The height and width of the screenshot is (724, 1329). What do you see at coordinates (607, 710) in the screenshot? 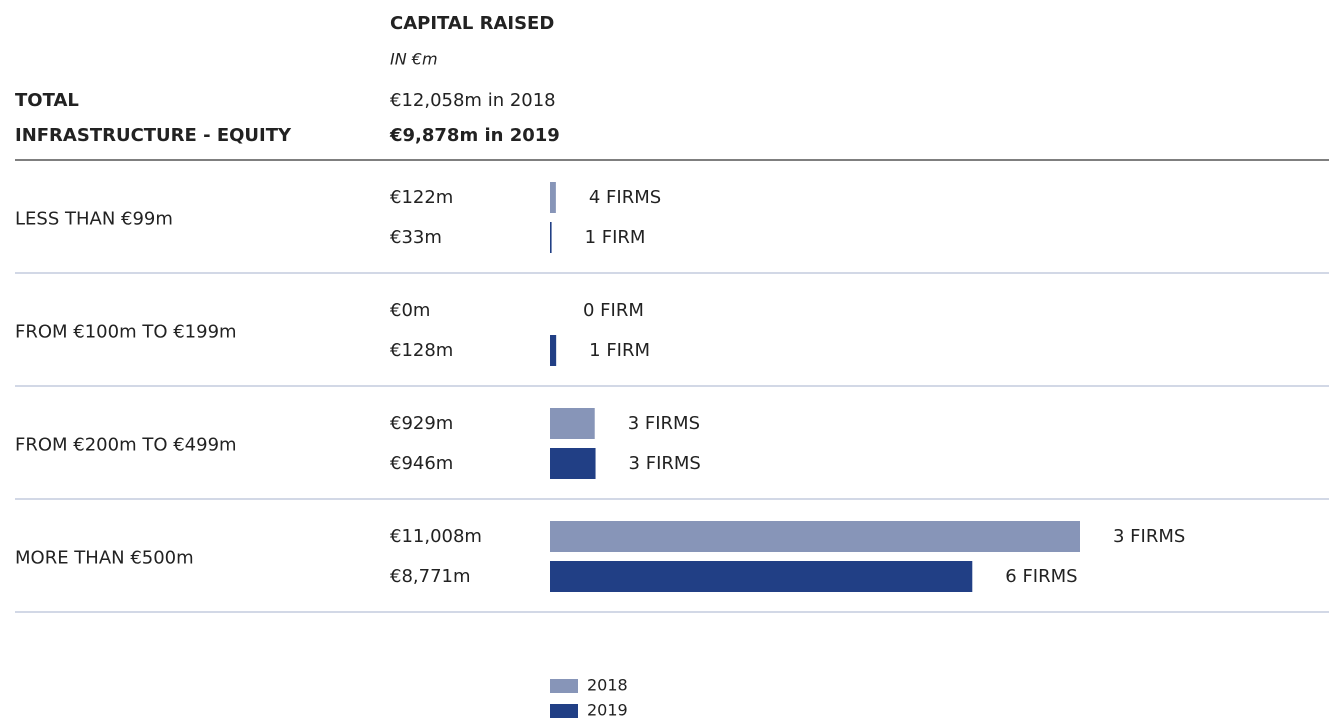
I see `legend-label: 2019` at bounding box center [607, 710].